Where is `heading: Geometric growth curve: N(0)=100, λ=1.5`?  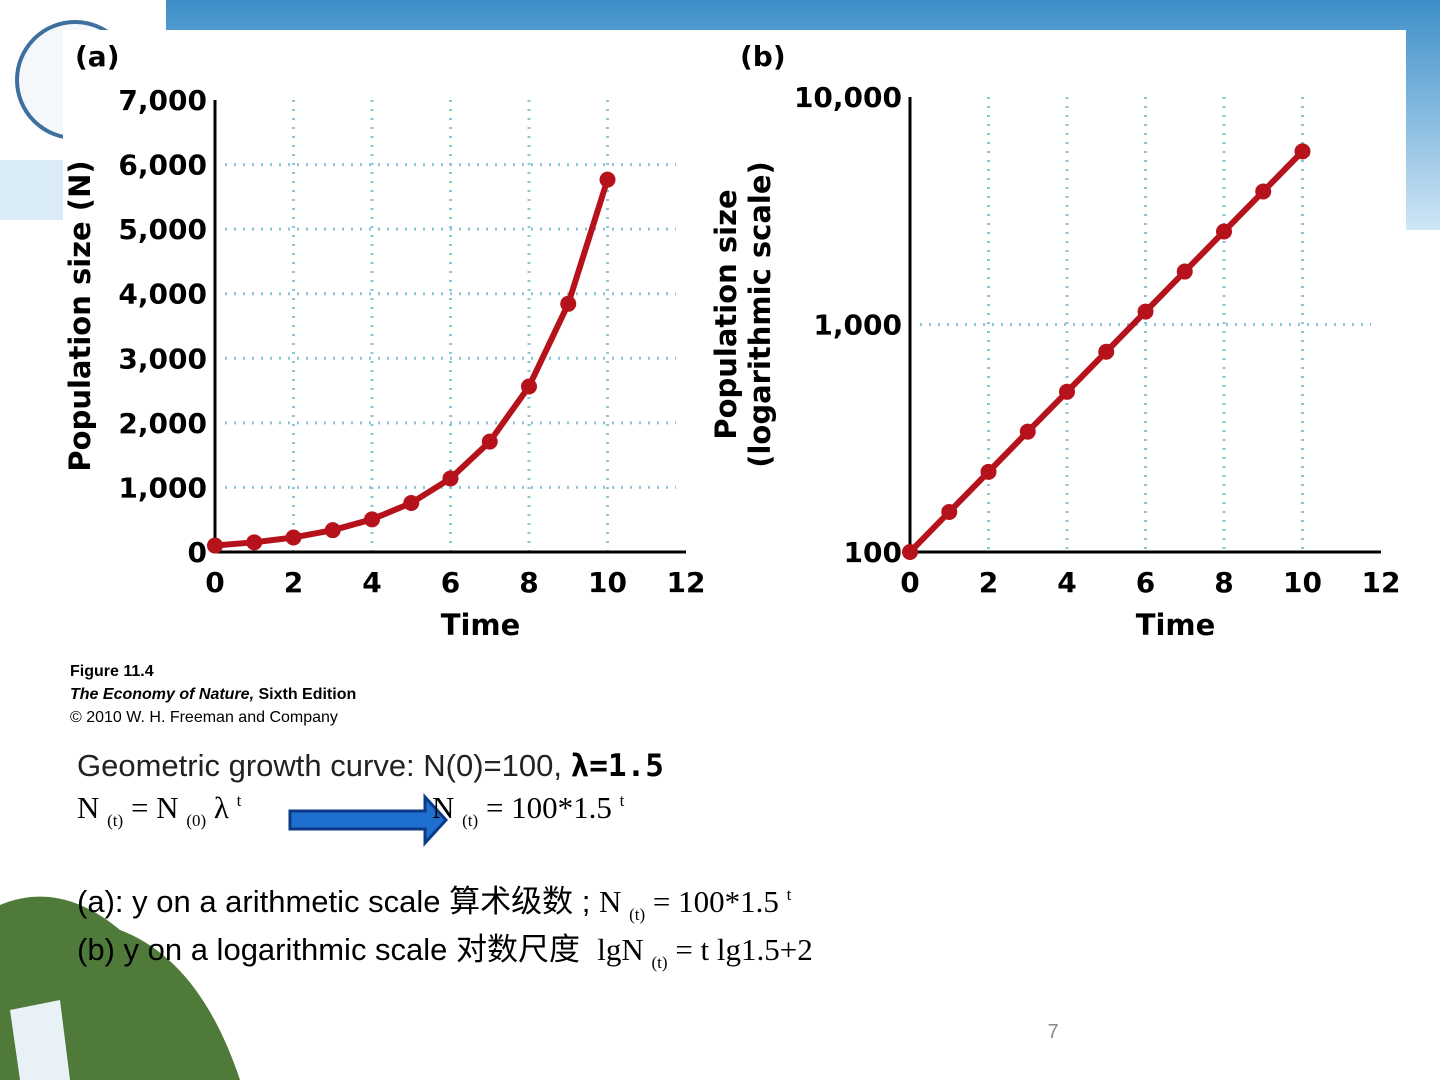 heading: Geometric growth curve: N(0)=100, λ=1.5 is located at coordinates (370, 766).